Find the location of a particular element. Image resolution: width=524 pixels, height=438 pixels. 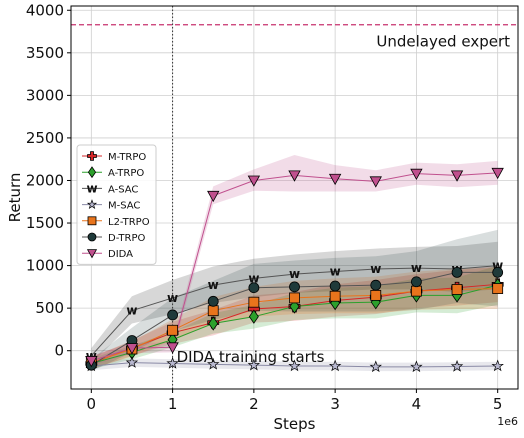

legend-frame is located at coordinates (116, 204).